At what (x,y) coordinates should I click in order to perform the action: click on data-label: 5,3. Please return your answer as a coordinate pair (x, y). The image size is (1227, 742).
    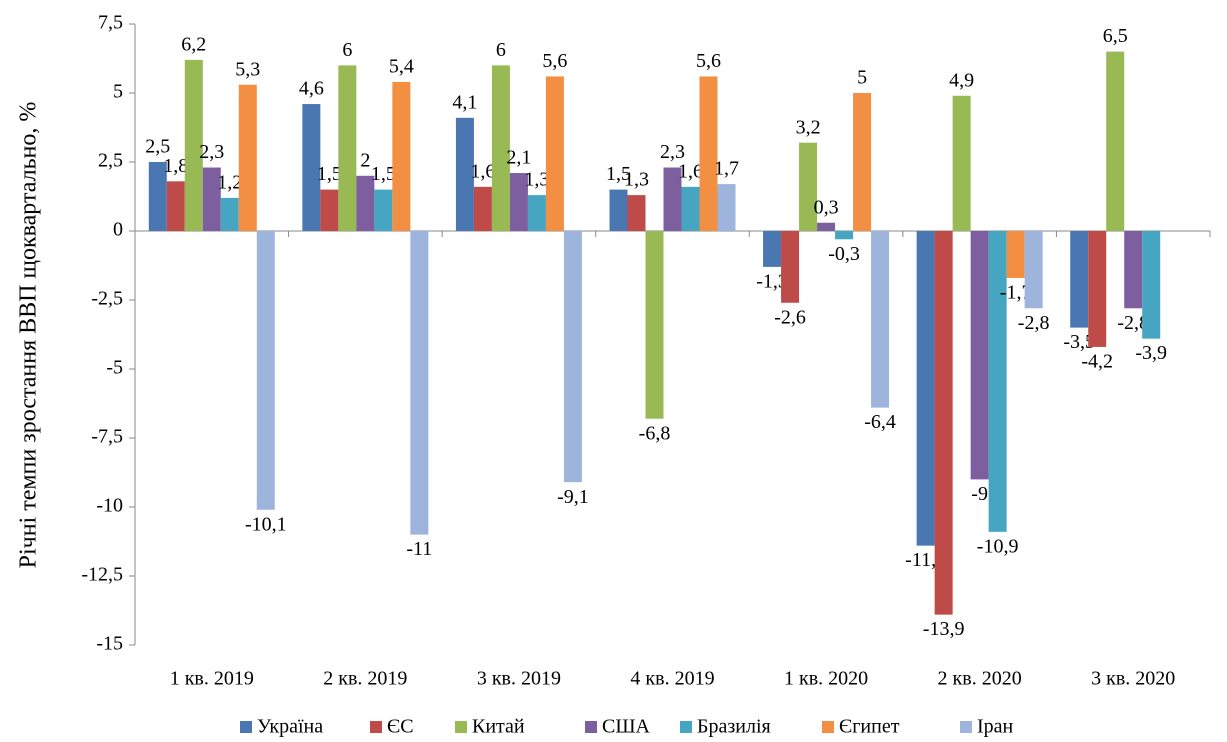
    Looking at the image, I should click on (247, 69).